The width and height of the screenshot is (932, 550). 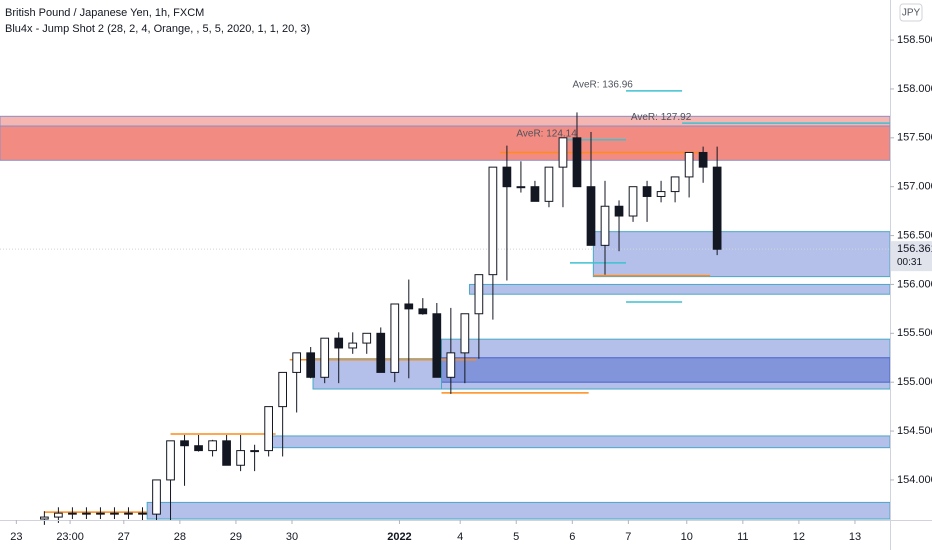 I want to click on currency-label: JPY, so click(x=911, y=13).